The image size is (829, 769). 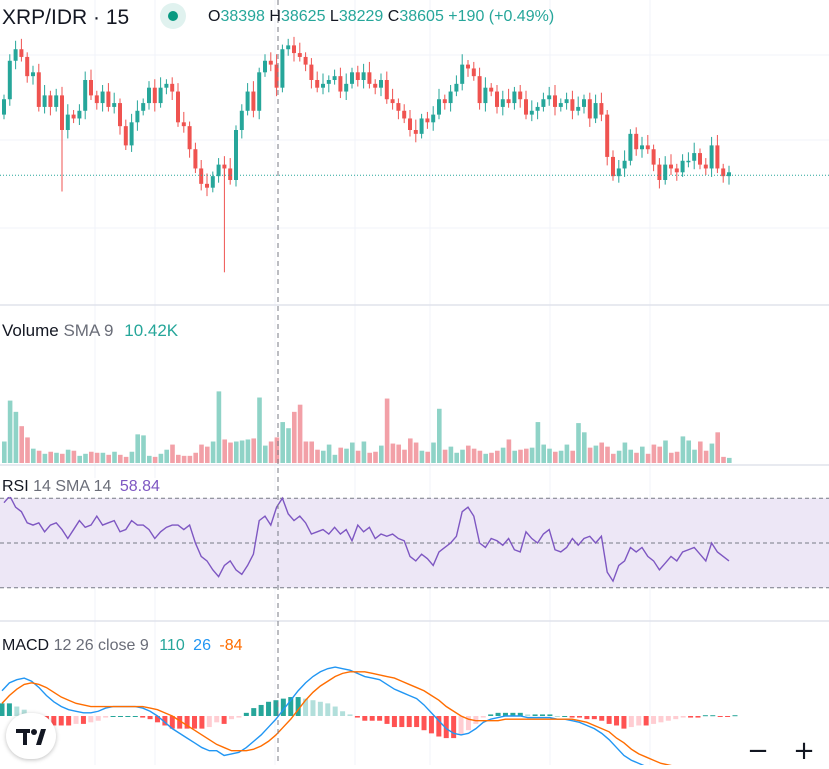 I want to click on rsi-legend: RSI 14 SMA 14 58.84, so click(x=82, y=487).